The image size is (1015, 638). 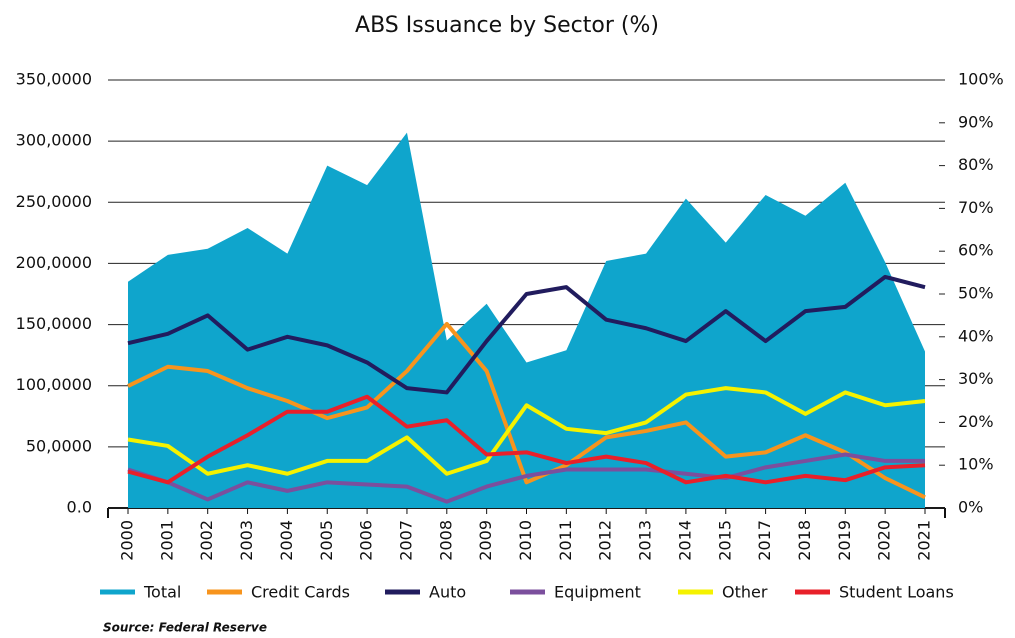 What do you see at coordinates (976, 164) in the screenshot?
I see `y2-tick-label: 80%` at bounding box center [976, 164].